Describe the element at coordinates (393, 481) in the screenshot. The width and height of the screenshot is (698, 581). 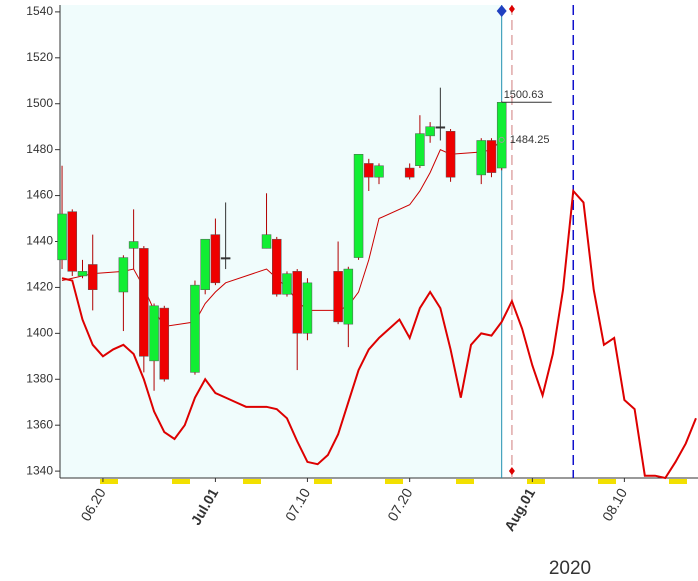
I see `weekend-markers` at that location.